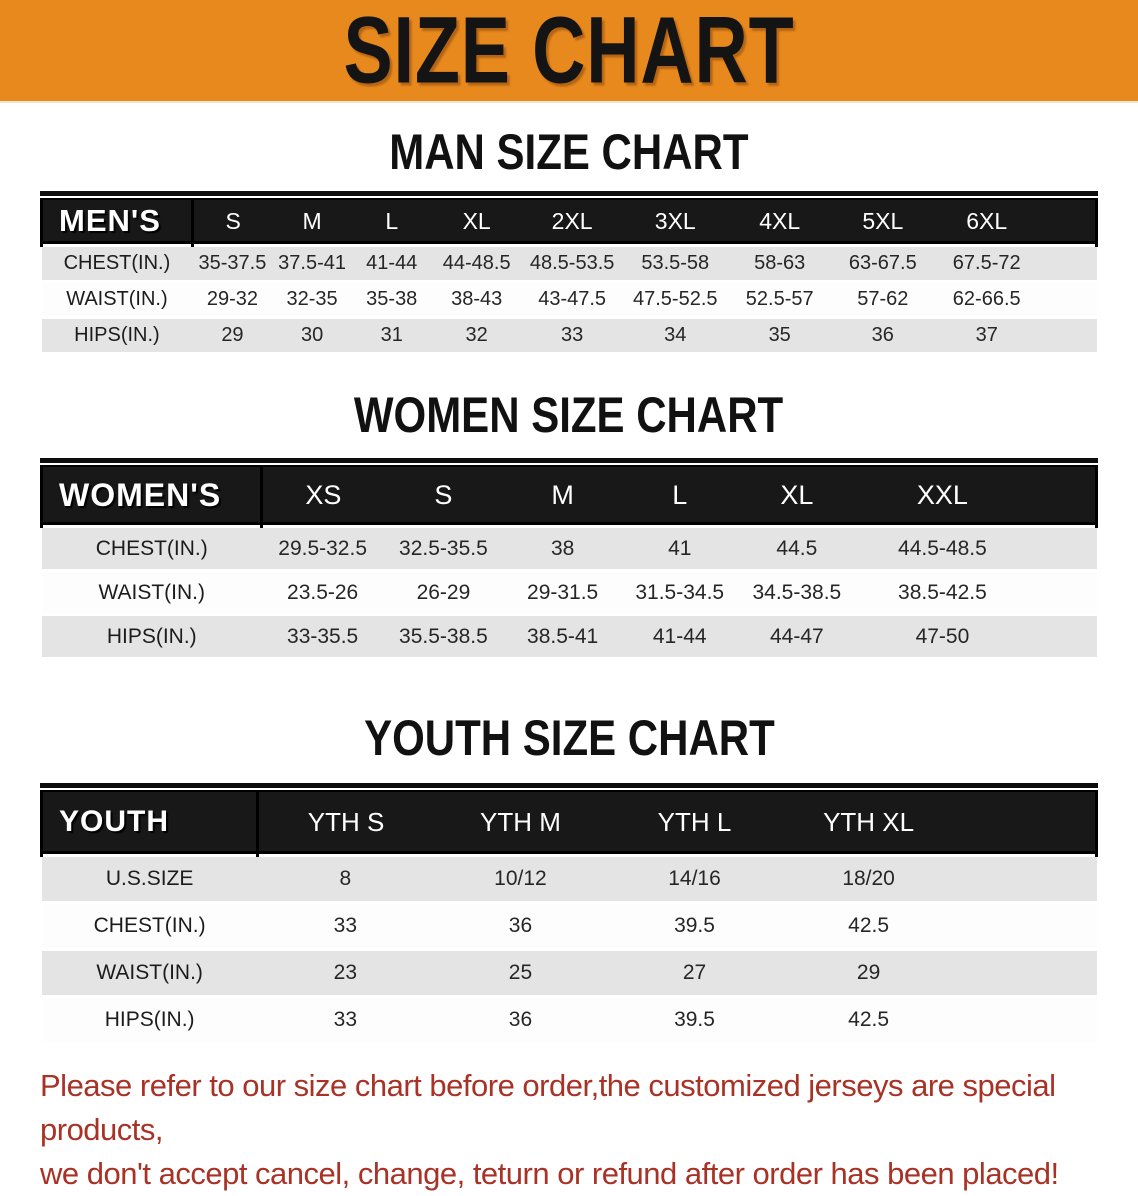  I want to click on size-value: 32, so click(476, 334).